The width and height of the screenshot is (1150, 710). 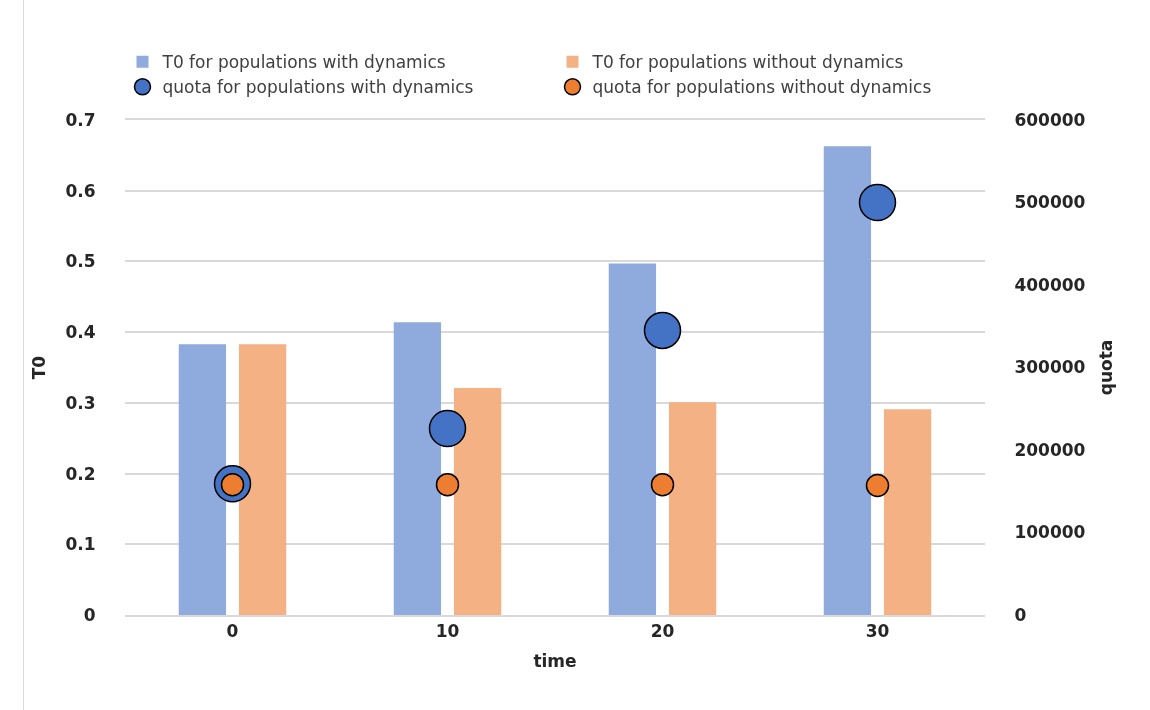 What do you see at coordinates (1050, 119) in the screenshot?
I see `y2-tick-label: 600000` at bounding box center [1050, 119].